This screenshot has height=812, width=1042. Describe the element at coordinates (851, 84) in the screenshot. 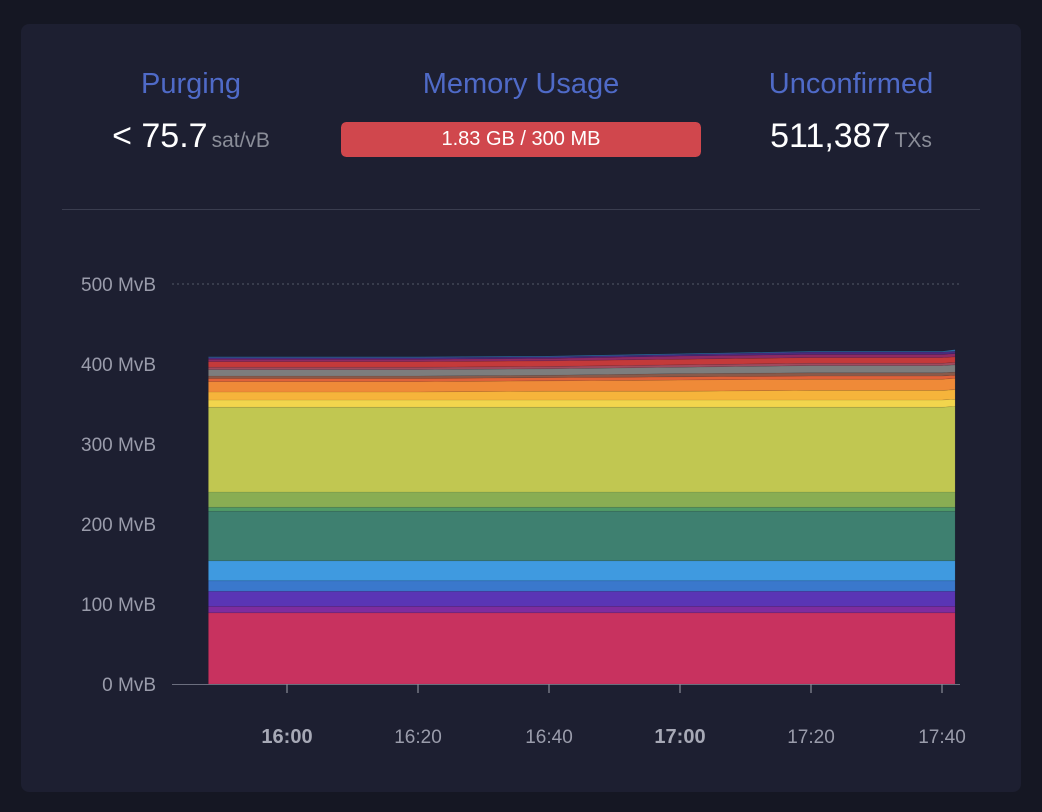

I see `unconfirmed-title: Unconfirmed` at that location.